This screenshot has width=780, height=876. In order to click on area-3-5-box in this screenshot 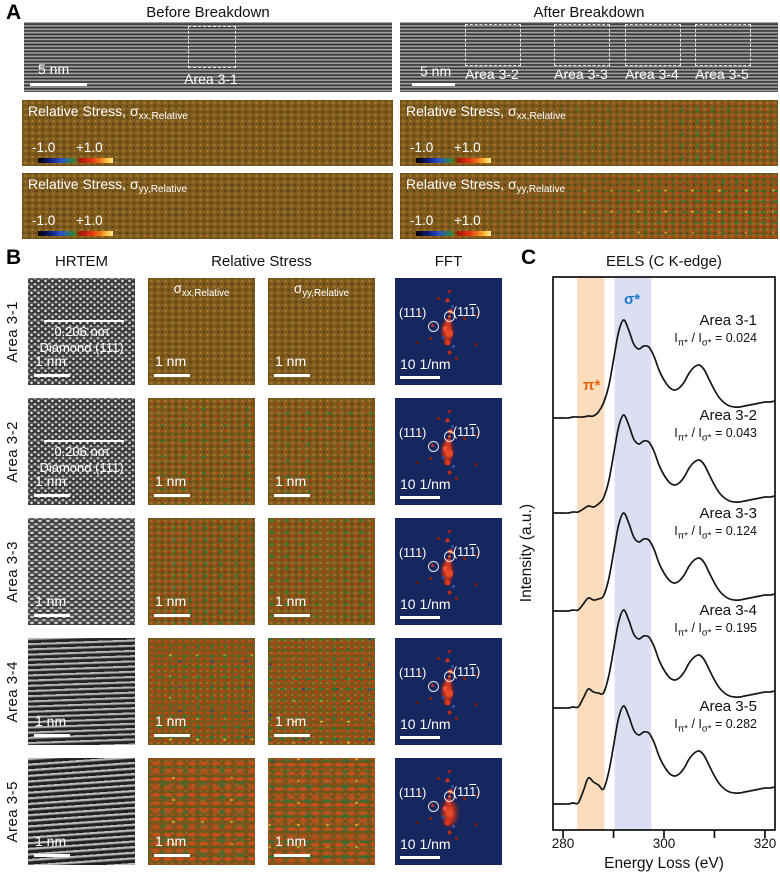, I will do `click(723, 45)`.